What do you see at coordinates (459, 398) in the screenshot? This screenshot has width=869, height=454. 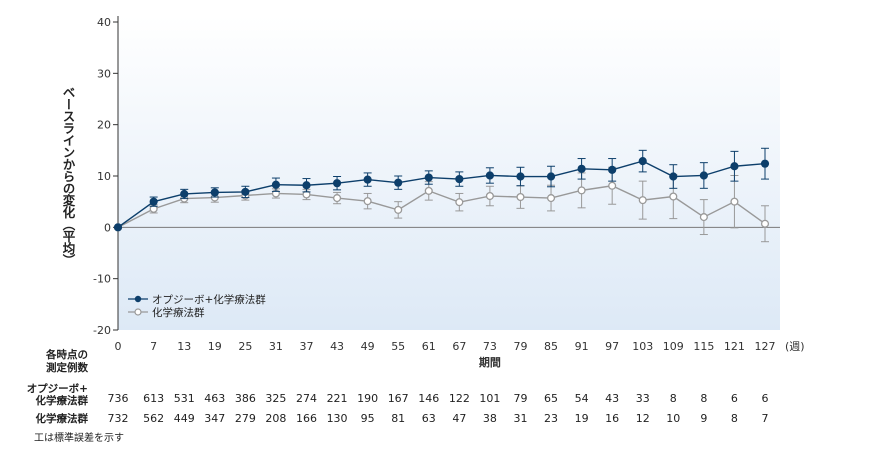 I see `count-value: 122` at bounding box center [459, 398].